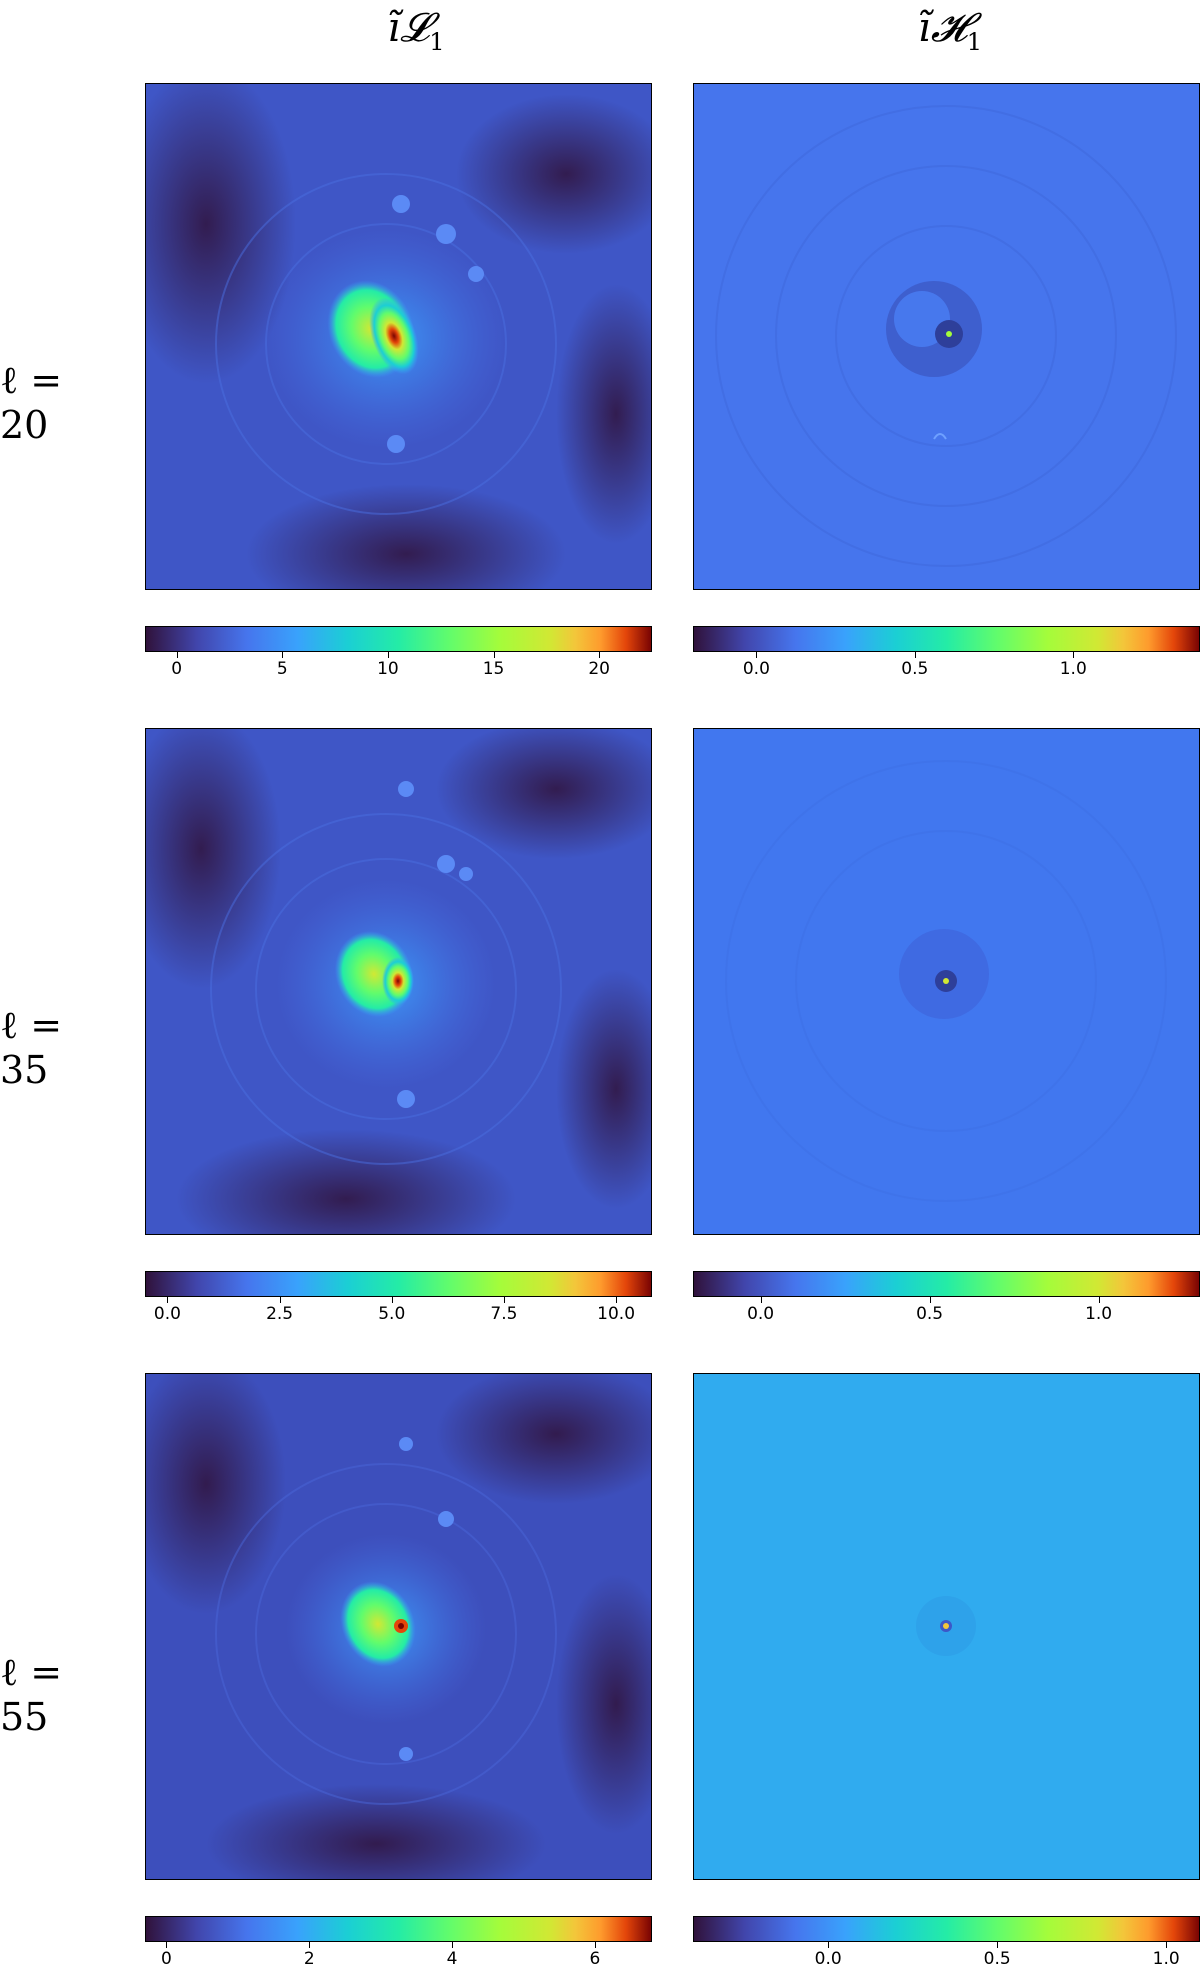  What do you see at coordinates (31, 402) in the screenshot?
I see `row-label-l20: ℓ = 20` at bounding box center [31, 402].